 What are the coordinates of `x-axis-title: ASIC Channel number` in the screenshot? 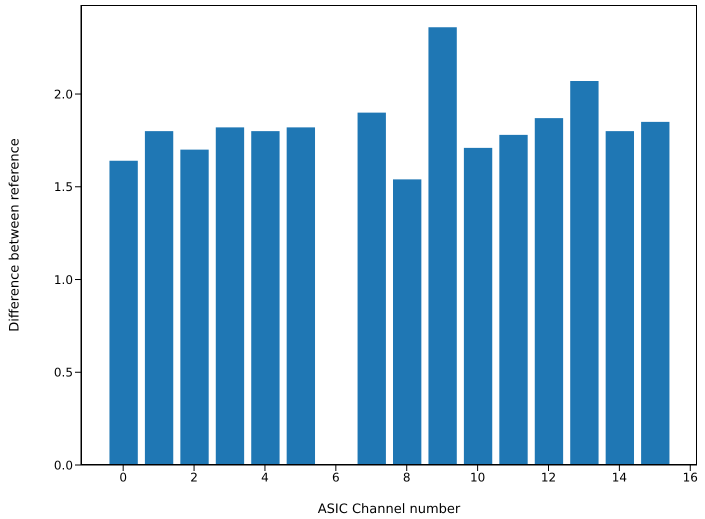 It's located at (389, 509).